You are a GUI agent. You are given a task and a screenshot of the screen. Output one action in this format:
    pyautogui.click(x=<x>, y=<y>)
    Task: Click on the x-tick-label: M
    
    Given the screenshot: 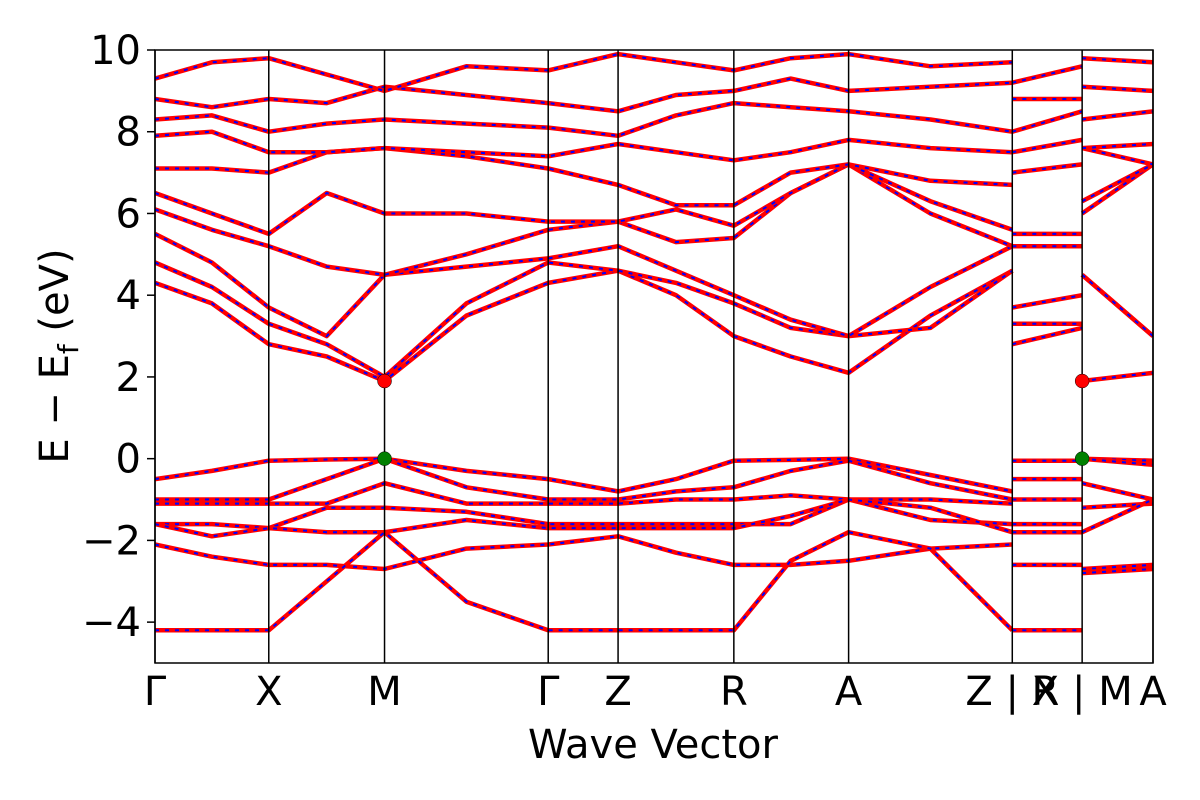 What is the action you would take?
    pyautogui.click(x=384, y=692)
    